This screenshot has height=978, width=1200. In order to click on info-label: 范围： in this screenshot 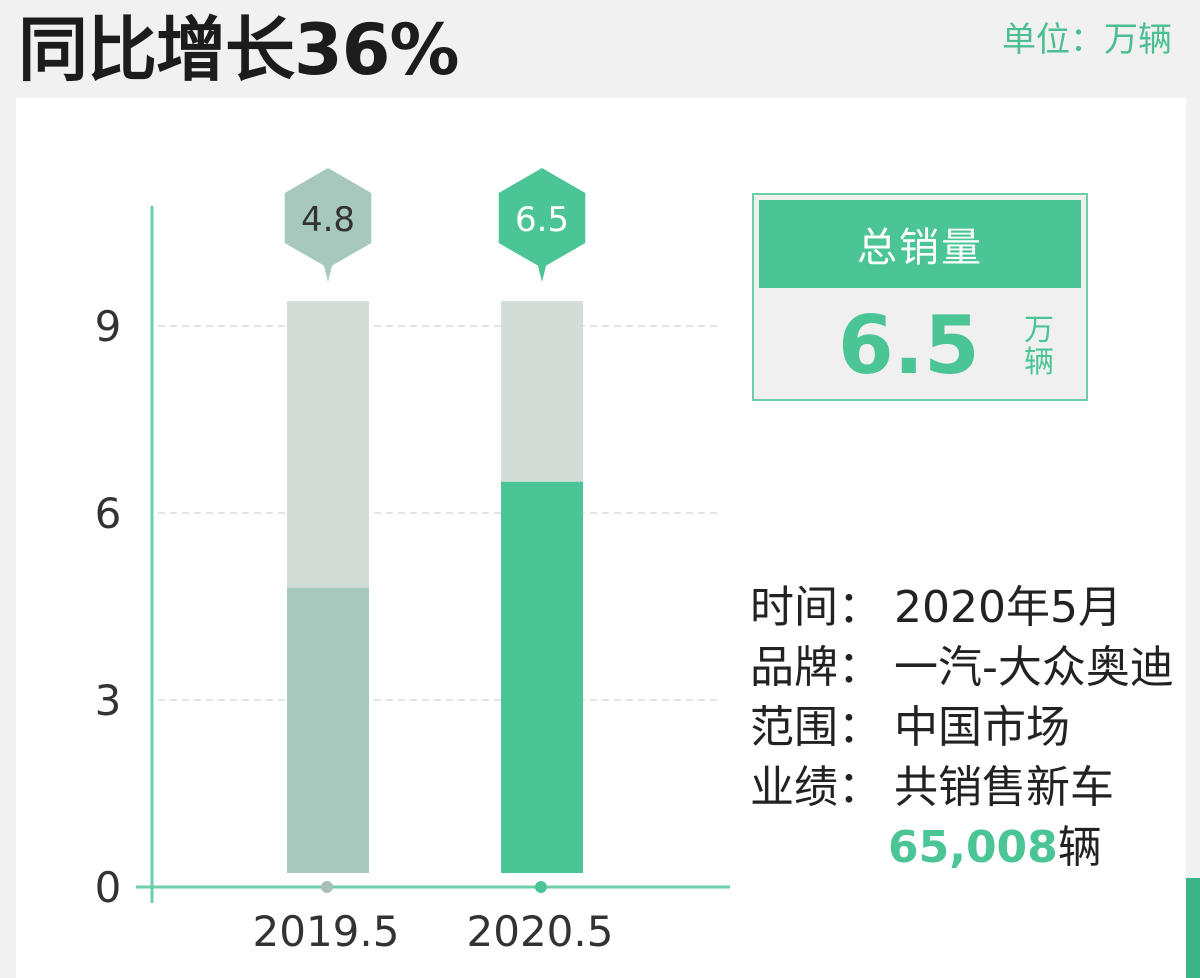, I will do `click(816, 727)`.